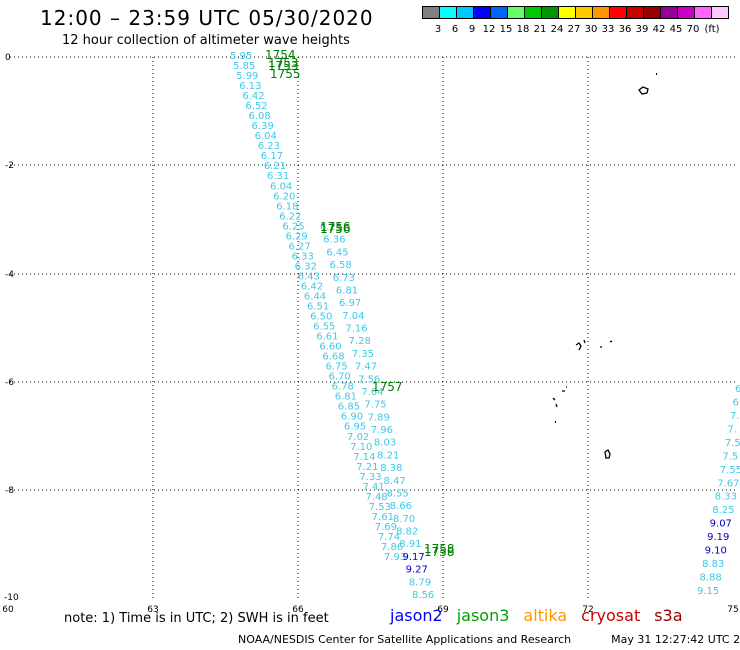 Image resolution: width=740 pixels, height=650 pixels. What do you see at coordinates (382, 430) in the screenshot?
I see `track2-value: 7.96` at bounding box center [382, 430].